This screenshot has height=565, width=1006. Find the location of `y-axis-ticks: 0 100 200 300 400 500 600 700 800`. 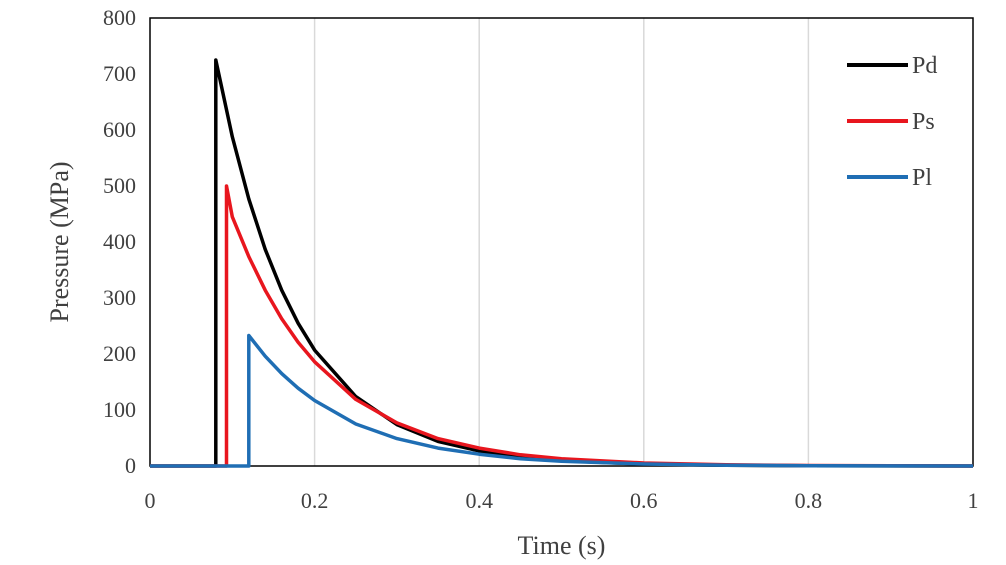

y-axis-ticks: 0 100 200 300 400 500 600 700 800 is located at coordinates (119, 241).